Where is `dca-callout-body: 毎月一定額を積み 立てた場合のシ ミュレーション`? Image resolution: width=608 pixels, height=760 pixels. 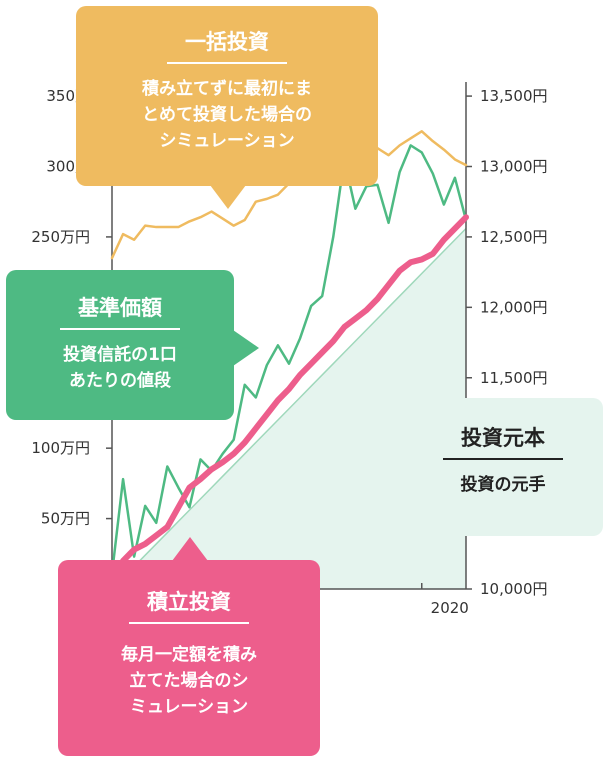 dca-callout-body: 毎月一定額を積み 立てた場合のシ ミュレーション is located at coordinates (189, 681).